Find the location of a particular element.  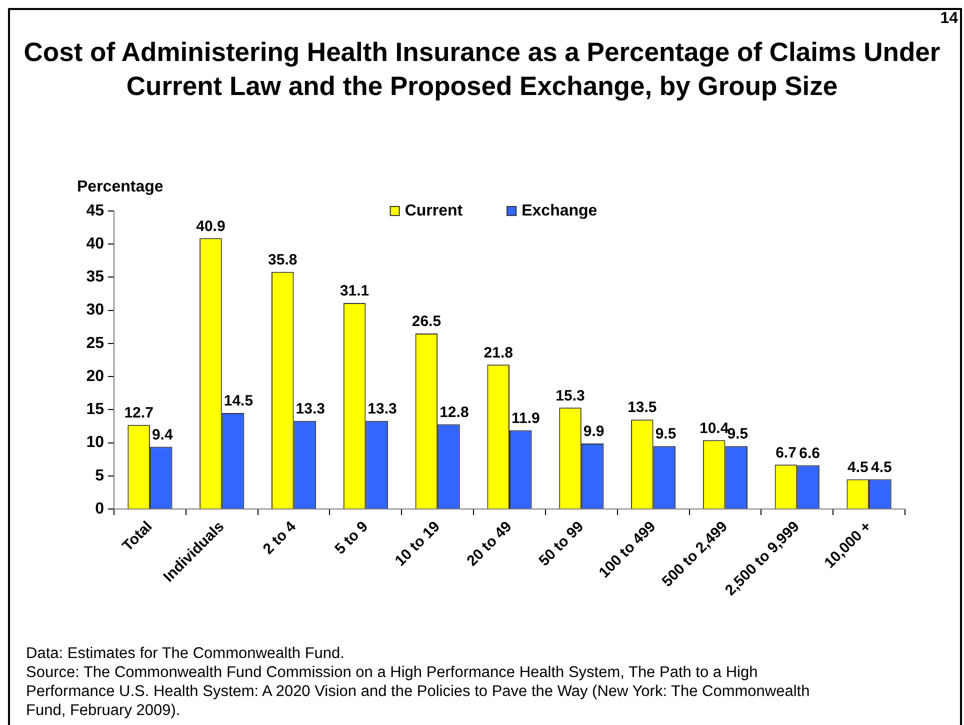

data-label: 21.8 is located at coordinates (498, 353).